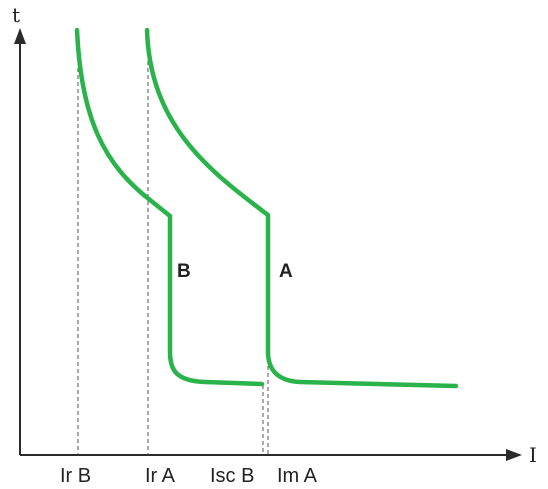 The width and height of the screenshot is (548, 489). Describe the element at coordinates (75, 476) in the screenshot. I see `tick-label-ir-b: Ir B` at that location.